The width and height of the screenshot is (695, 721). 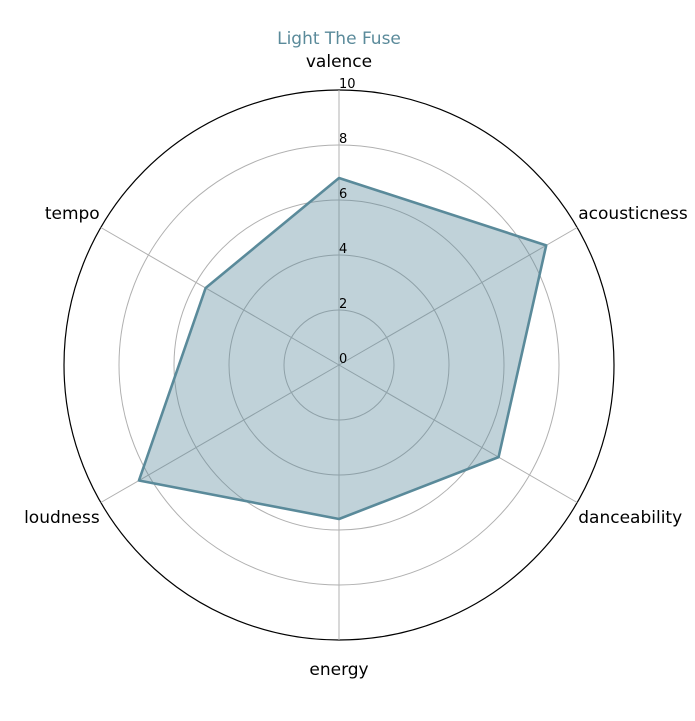 I want to click on axis-label-danceability: danceability, so click(x=630, y=518).